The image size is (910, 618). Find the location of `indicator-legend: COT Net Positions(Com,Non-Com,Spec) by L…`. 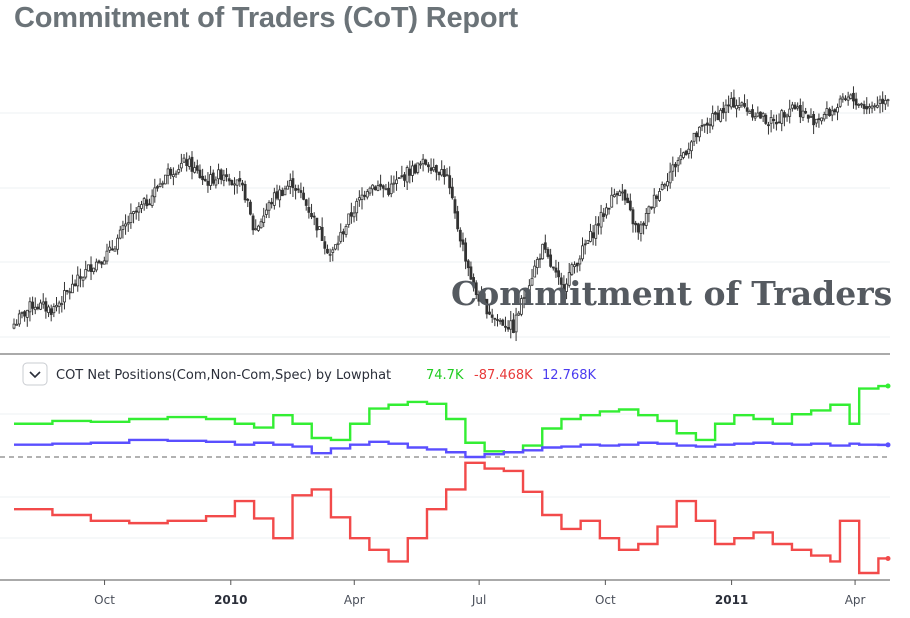

indicator-legend: COT Net Positions(Com,Non-Com,Spec) by L… is located at coordinates (309, 374).